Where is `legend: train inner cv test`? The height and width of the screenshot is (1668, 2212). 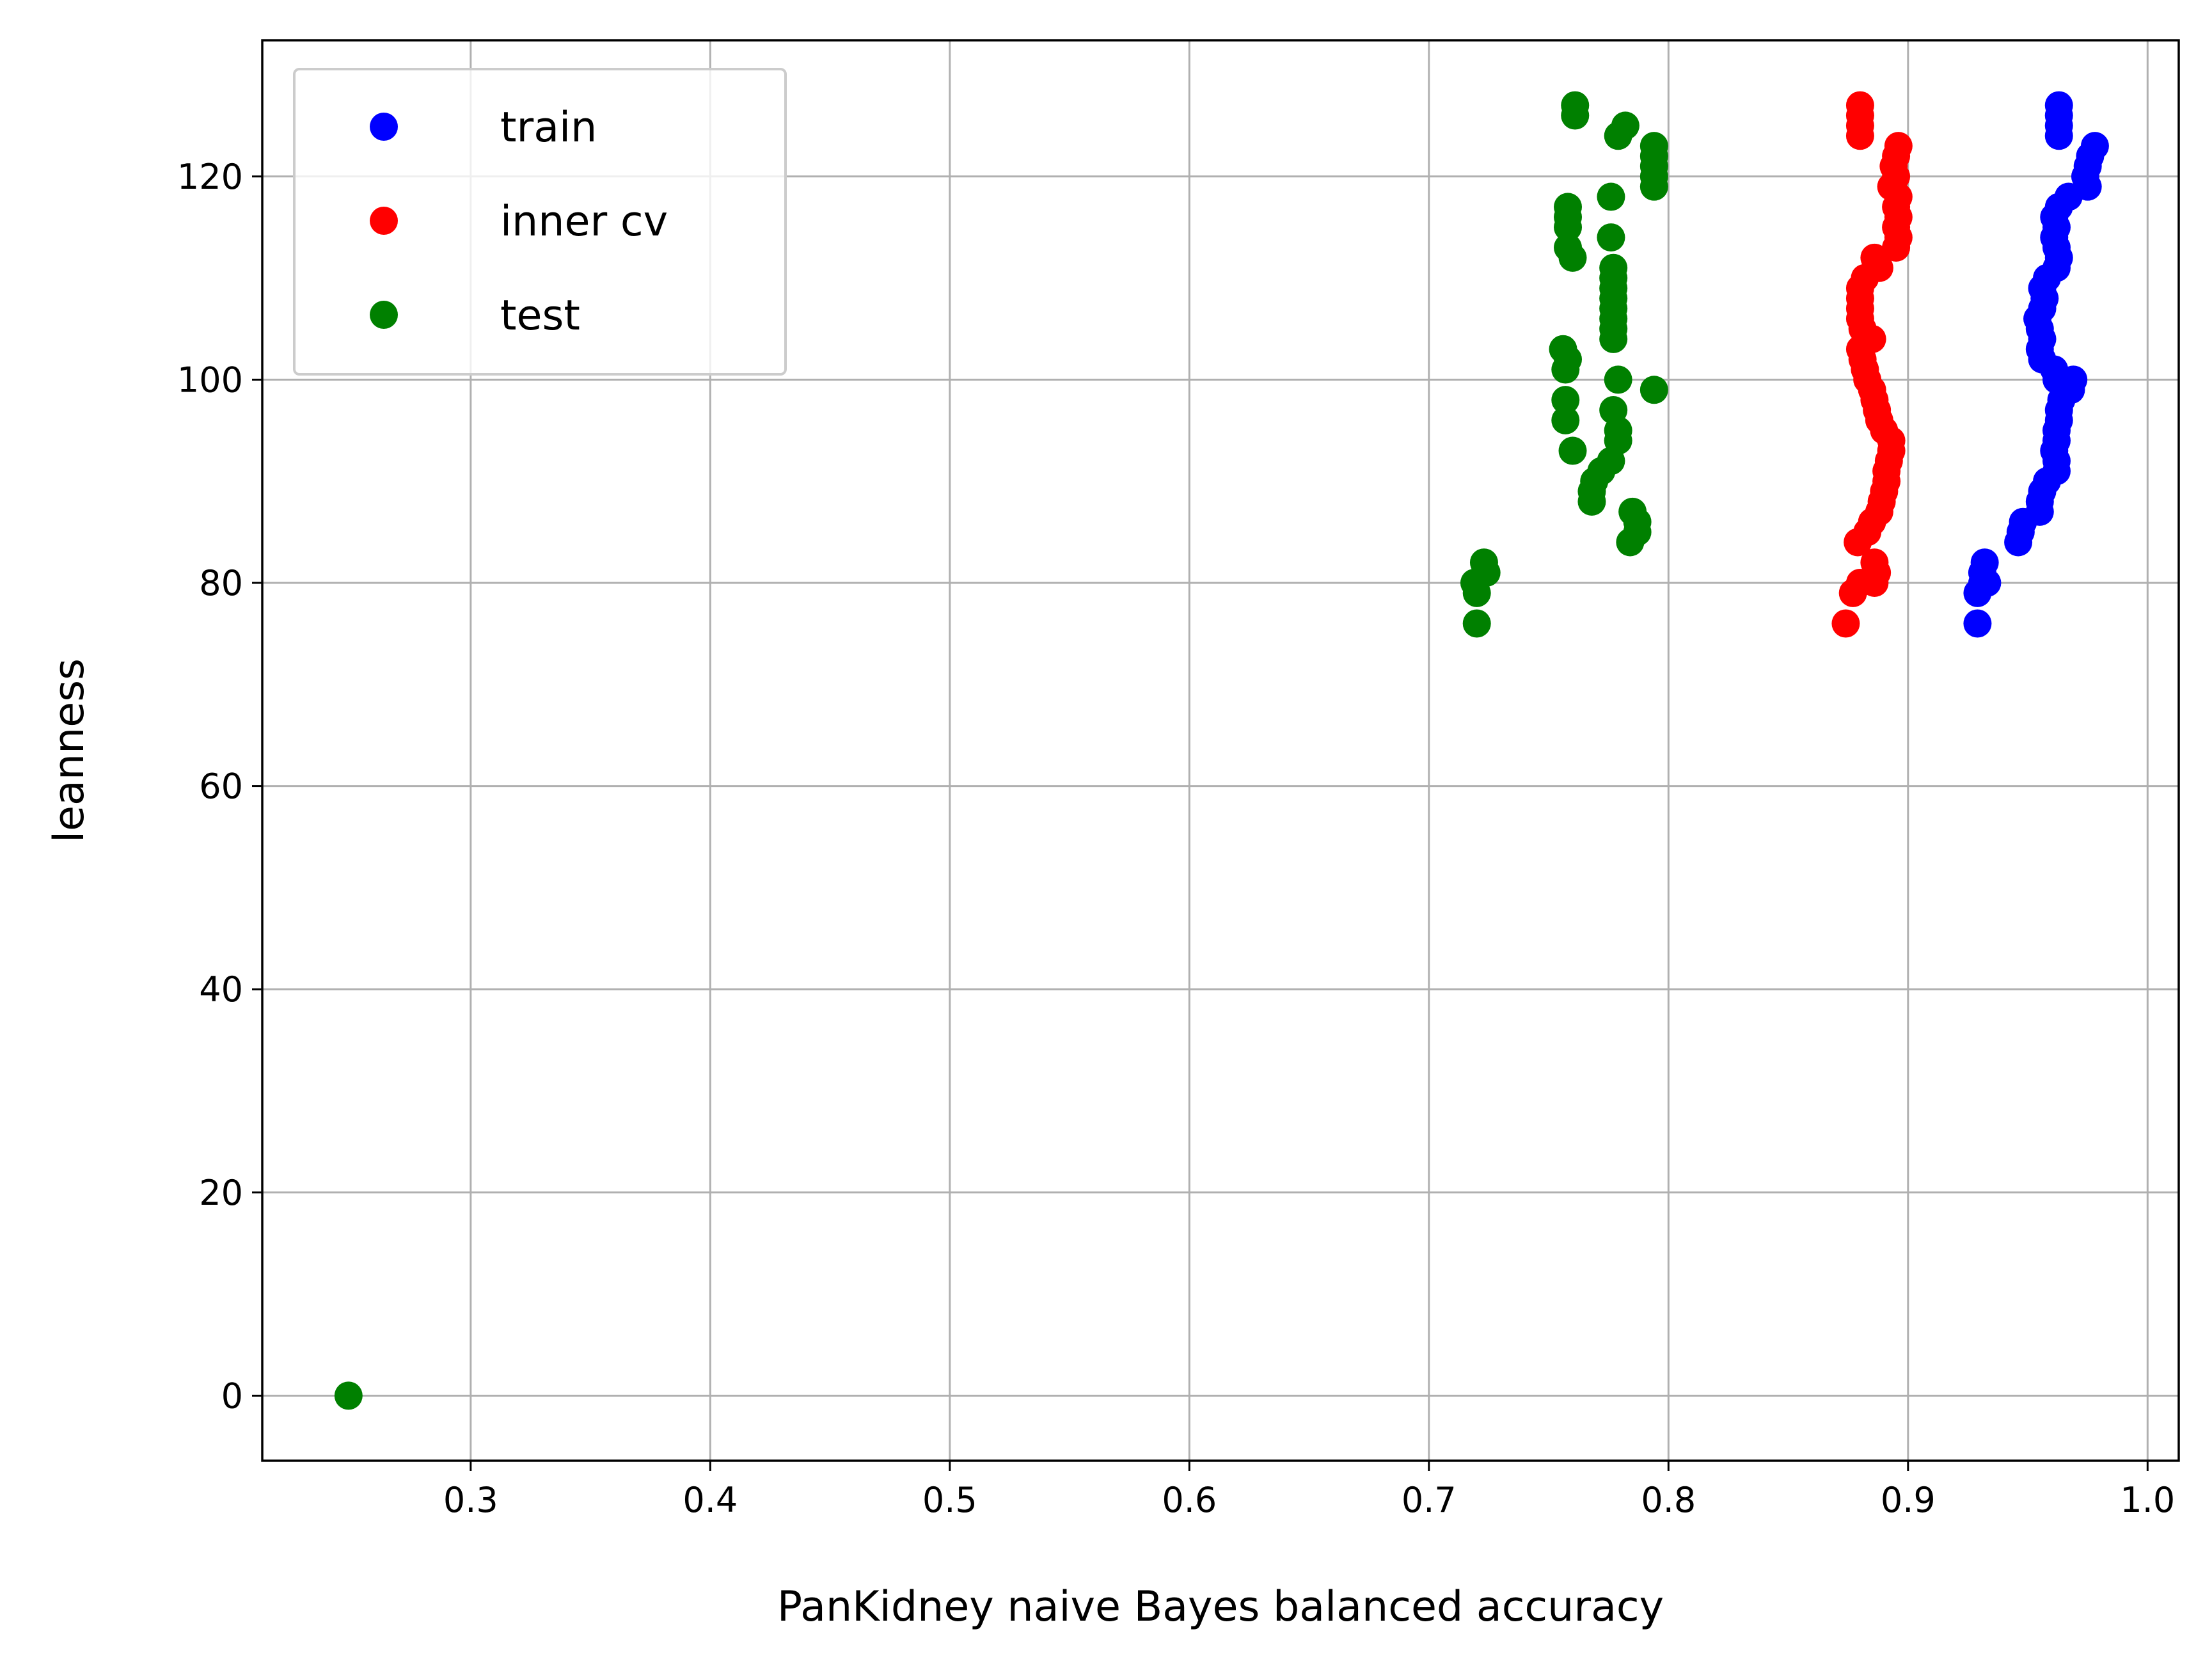 legend: train inner cv test is located at coordinates (540, 222).